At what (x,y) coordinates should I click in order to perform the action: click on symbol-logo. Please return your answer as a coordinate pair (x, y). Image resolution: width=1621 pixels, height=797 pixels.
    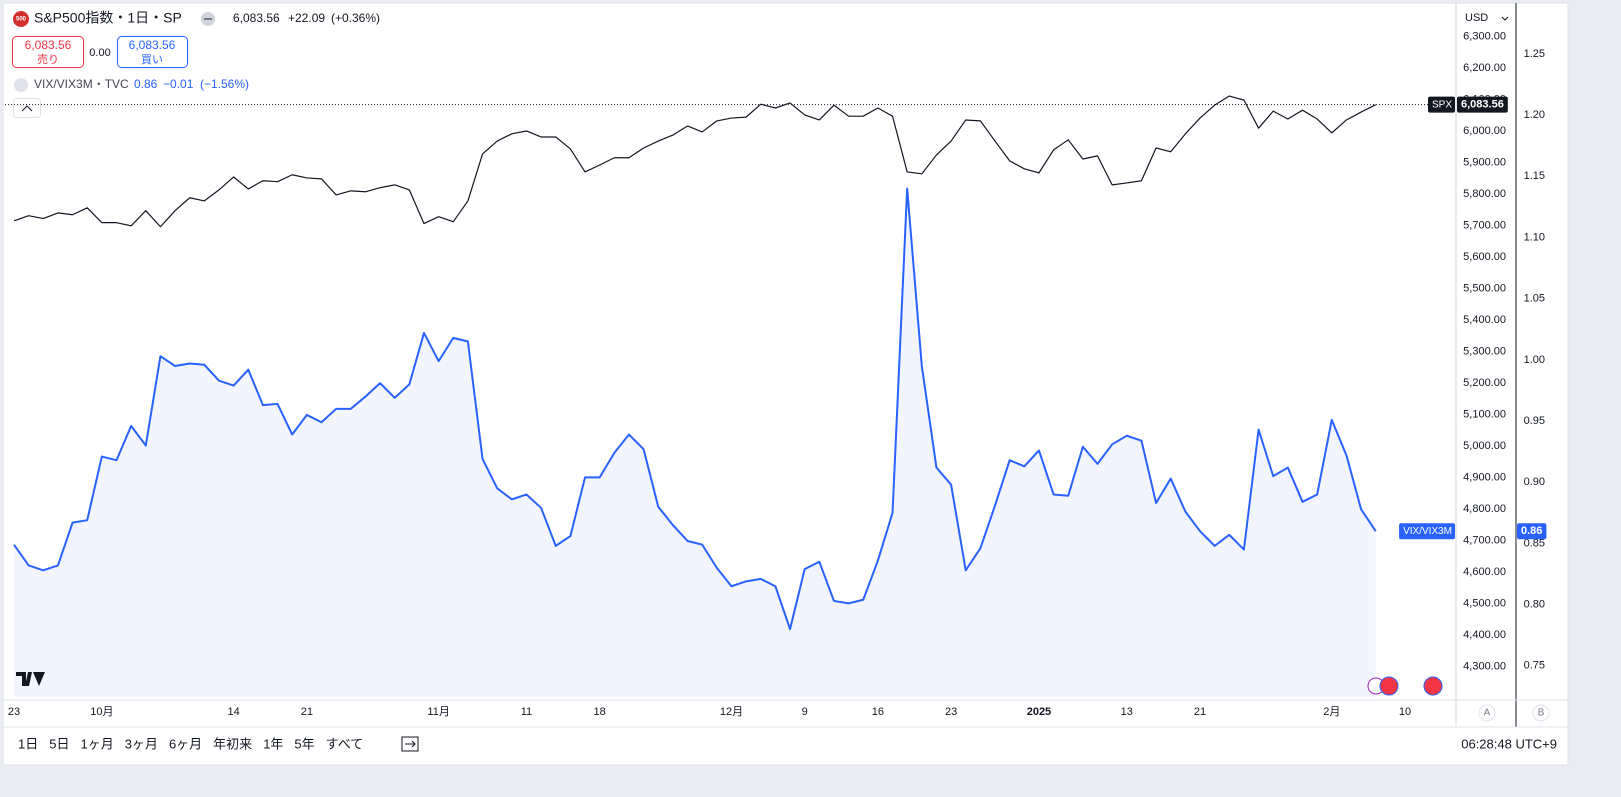
    Looking at the image, I should click on (21, 19).